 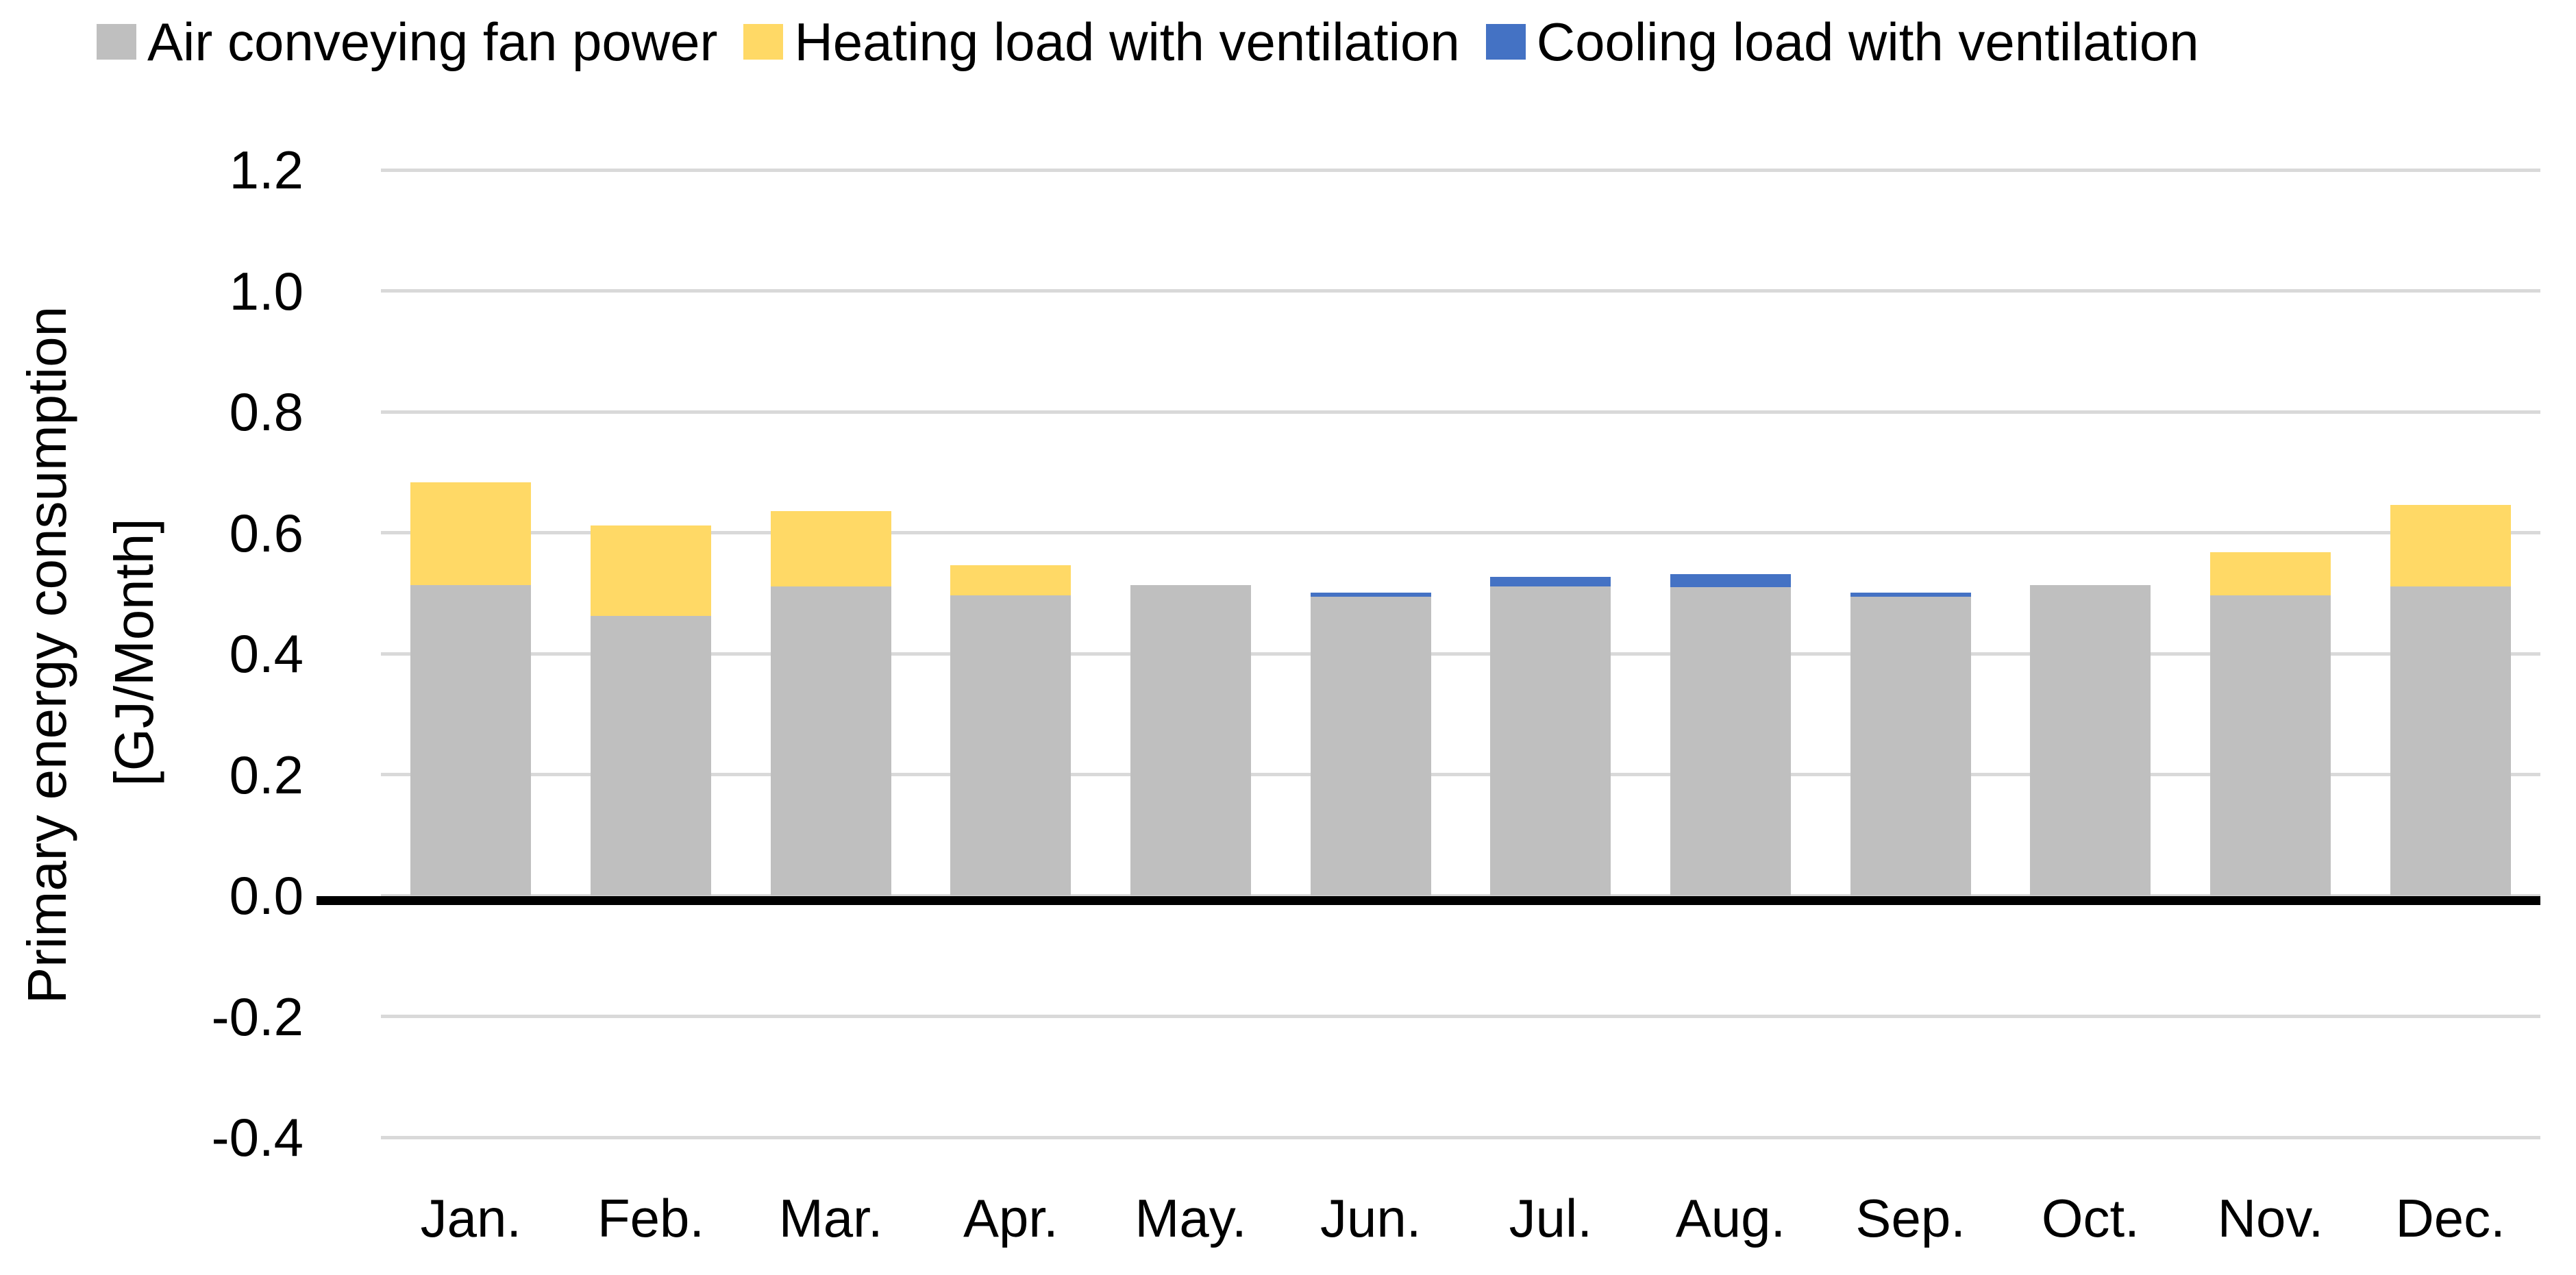 I want to click on legend-item-1: Heating load with ventilation, so click(x=1101, y=42).